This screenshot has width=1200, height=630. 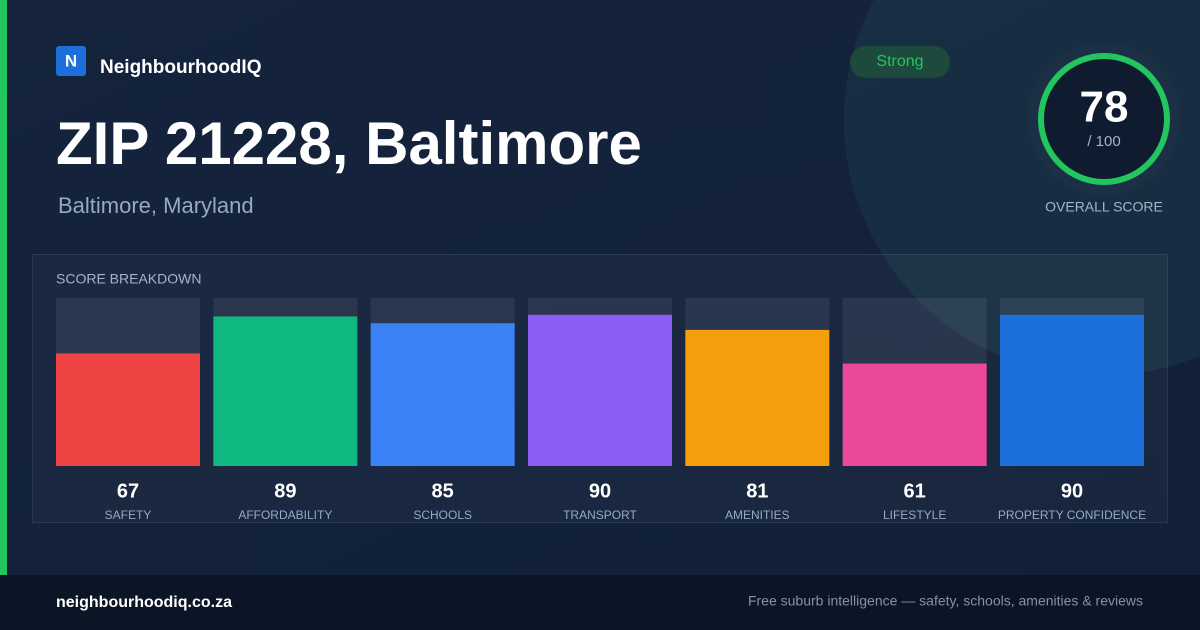 What do you see at coordinates (1104, 107) in the screenshot?
I see `overall-score: 78` at bounding box center [1104, 107].